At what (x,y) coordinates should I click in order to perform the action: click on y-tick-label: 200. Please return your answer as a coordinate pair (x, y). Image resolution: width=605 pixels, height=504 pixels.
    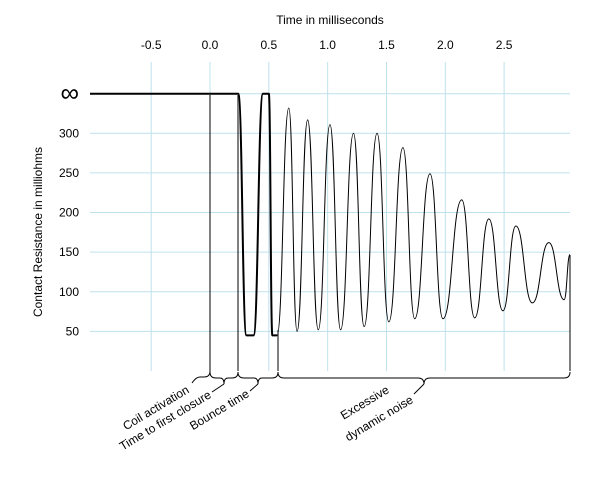
    Looking at the image, I should click on (69, 213).